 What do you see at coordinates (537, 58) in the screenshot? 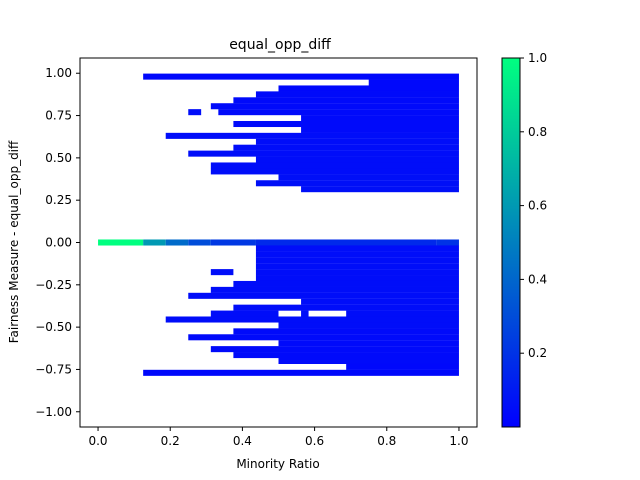
I see `colorbar-tick-label: 1.0` at bounding box center [537, 58].